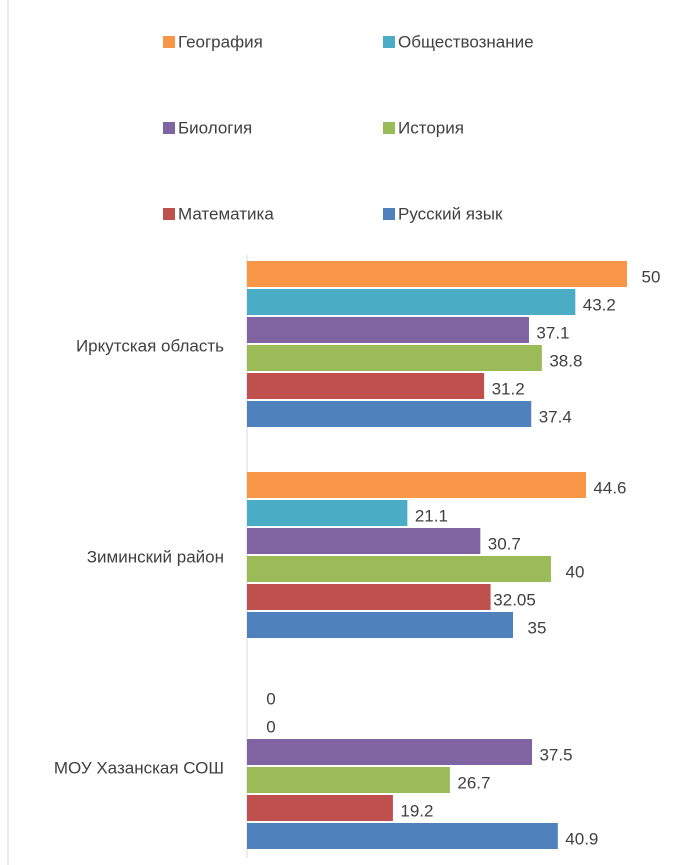  Describe the element at coordinates (155, 556) in the screenshot. I see `y-tick-label: Зиминский район` at that location.